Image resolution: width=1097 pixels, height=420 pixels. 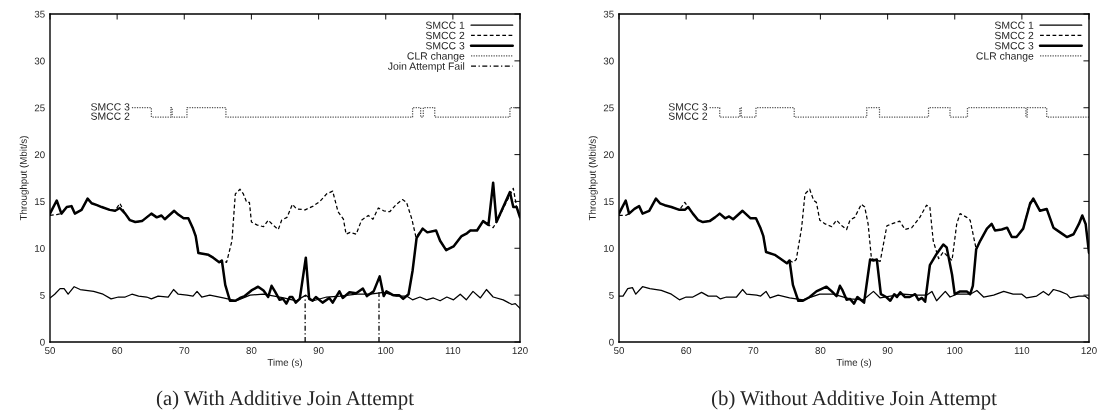 What do you see at coordinates (426, 67) in the screenshot?
I see `legend-label: Join Attempt Fail` at bounding box center [426, 67].